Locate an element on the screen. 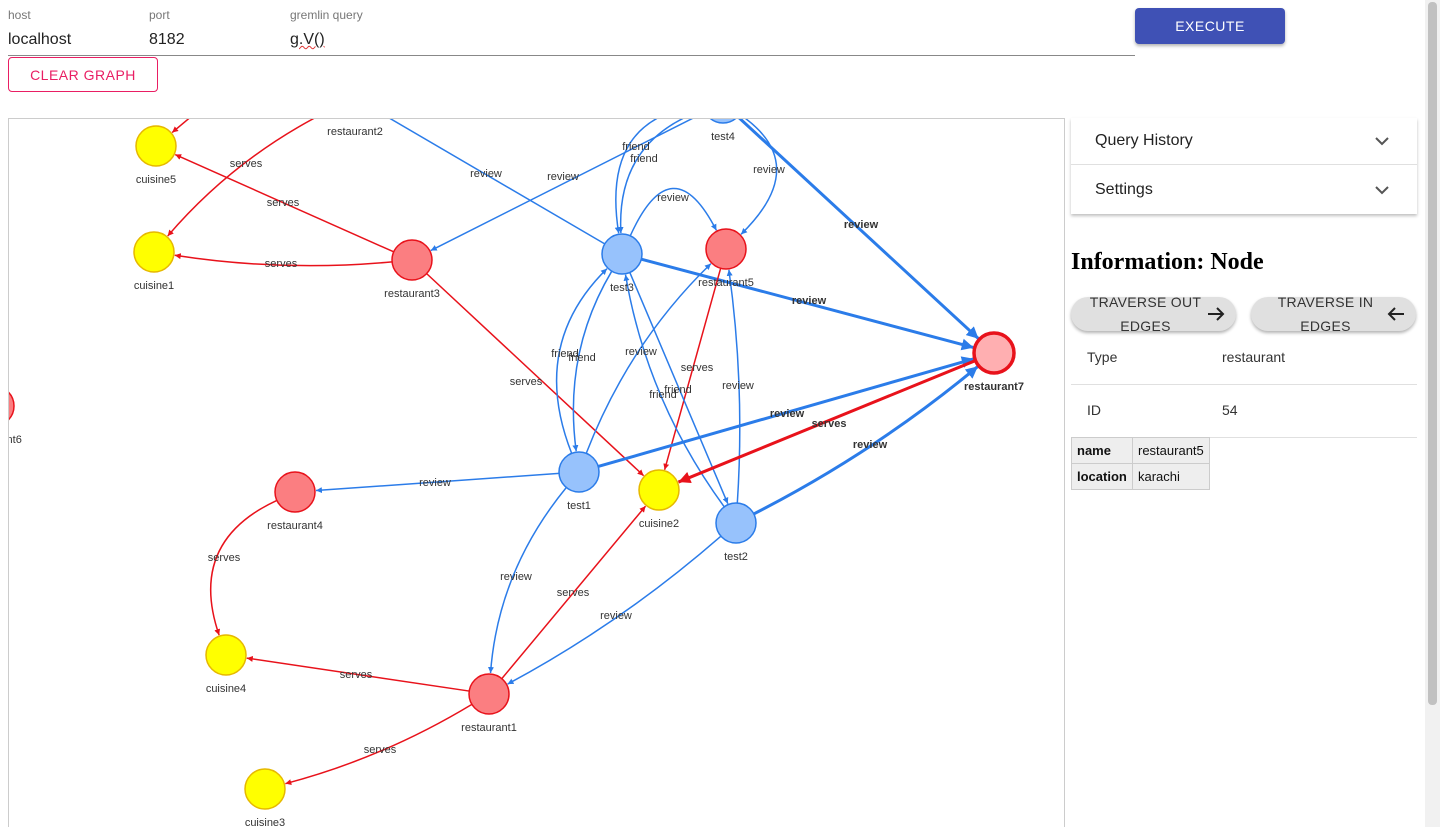  detail-row: Type restaurant is located at coordinates (1244, 358).